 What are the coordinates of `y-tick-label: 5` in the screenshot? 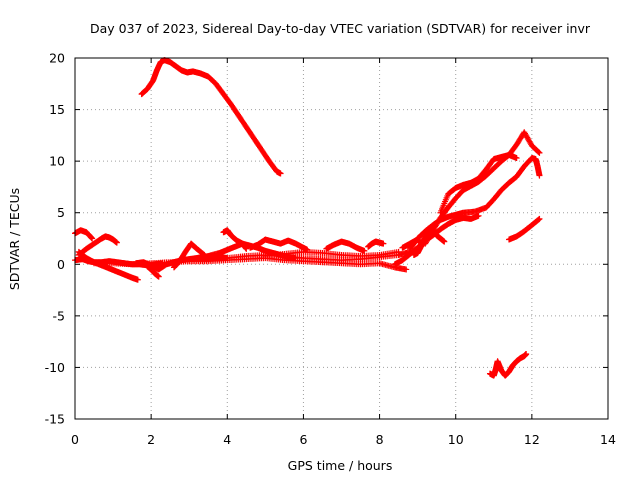 It's located at (61, 212).